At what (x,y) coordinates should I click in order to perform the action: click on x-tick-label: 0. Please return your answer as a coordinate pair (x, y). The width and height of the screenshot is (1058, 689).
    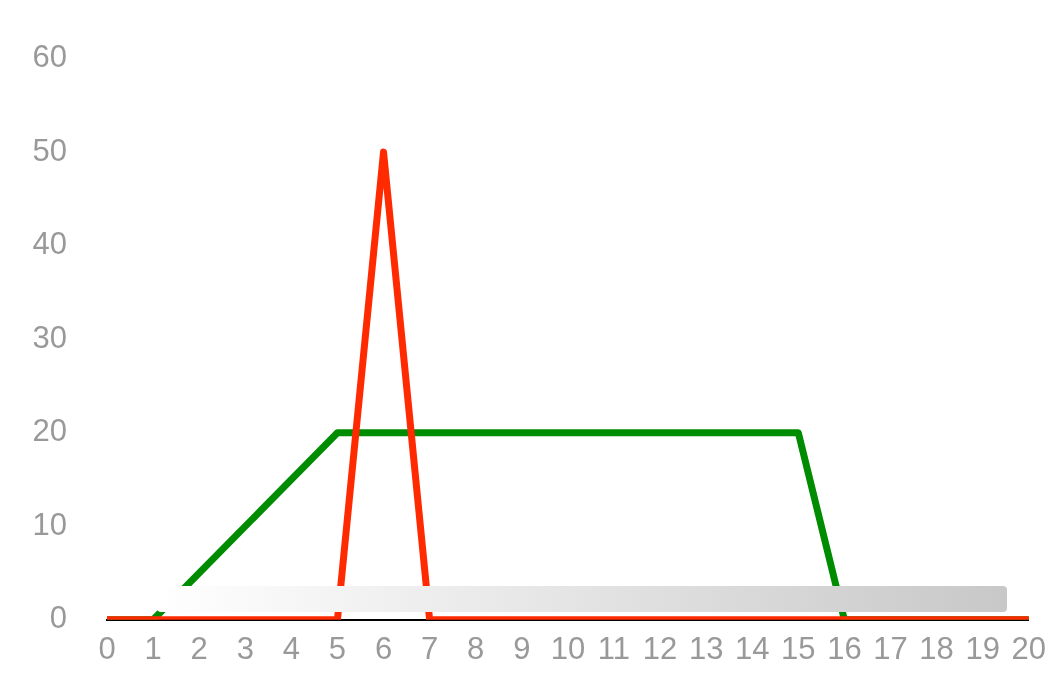
    Looking at the image, I should click on (107, 648).